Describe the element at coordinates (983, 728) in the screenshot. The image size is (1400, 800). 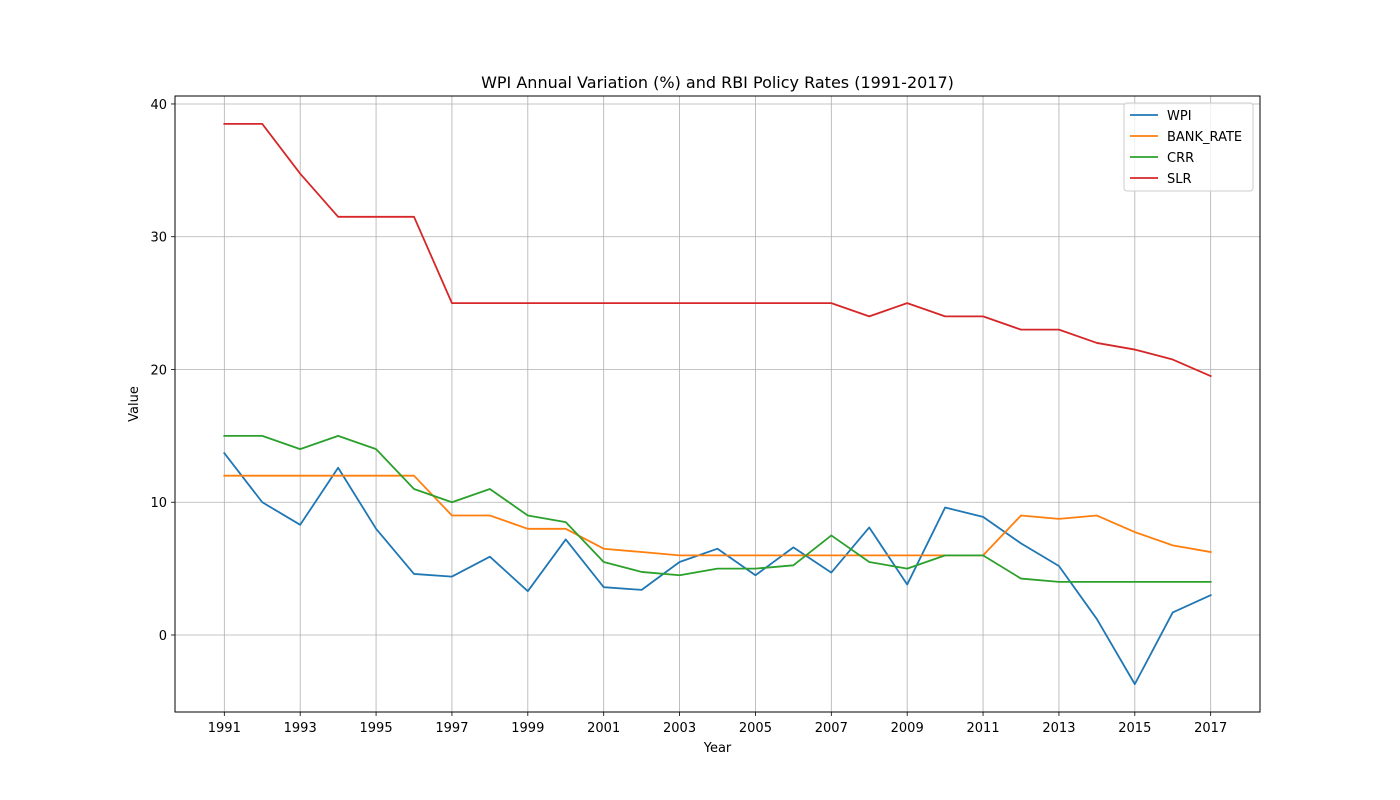
I see `x-tick-label: 2011` at that location.